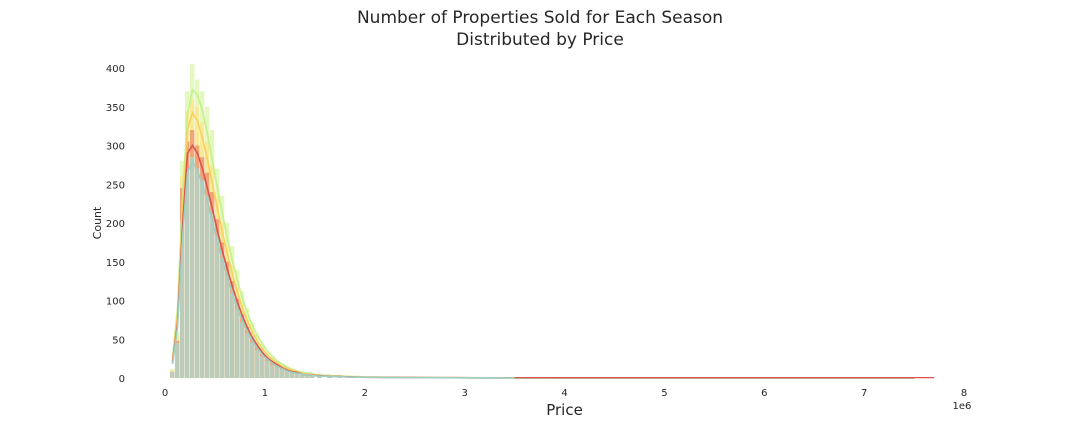  I want to click on x-tick-label: 6, so click(764, 393).